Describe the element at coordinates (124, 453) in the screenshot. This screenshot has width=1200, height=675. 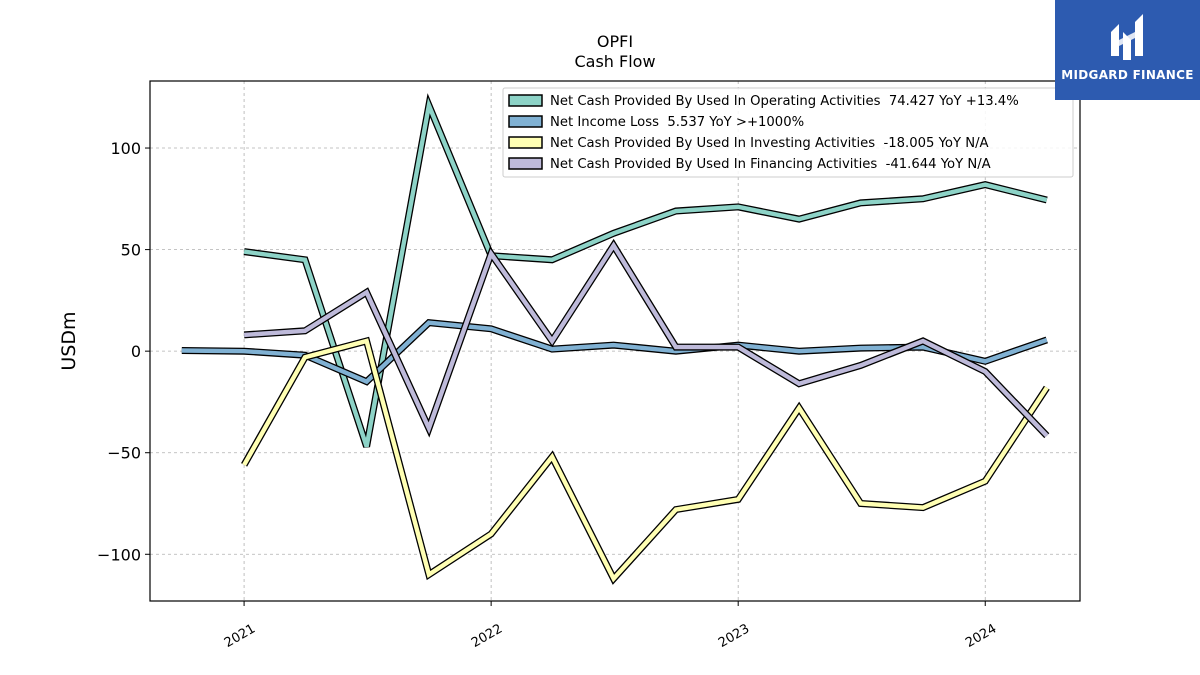
I see `y-tick-label: −50` at that location.